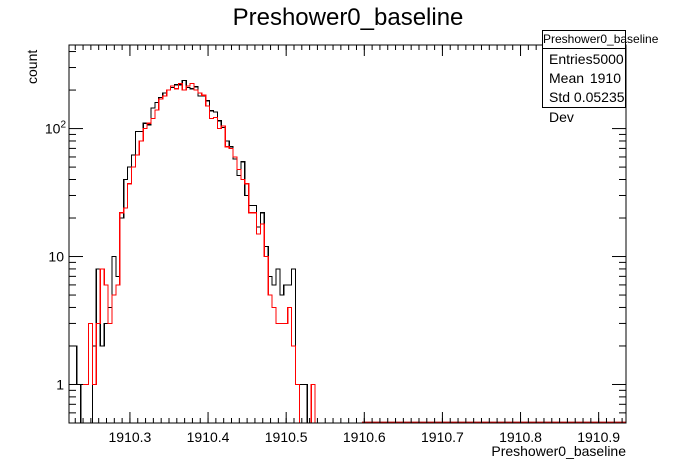  What do you see at coordinates (442, 437) in the screenshot?
I see `x-tick-label: 1910.7` at bounding box center [442, 437].